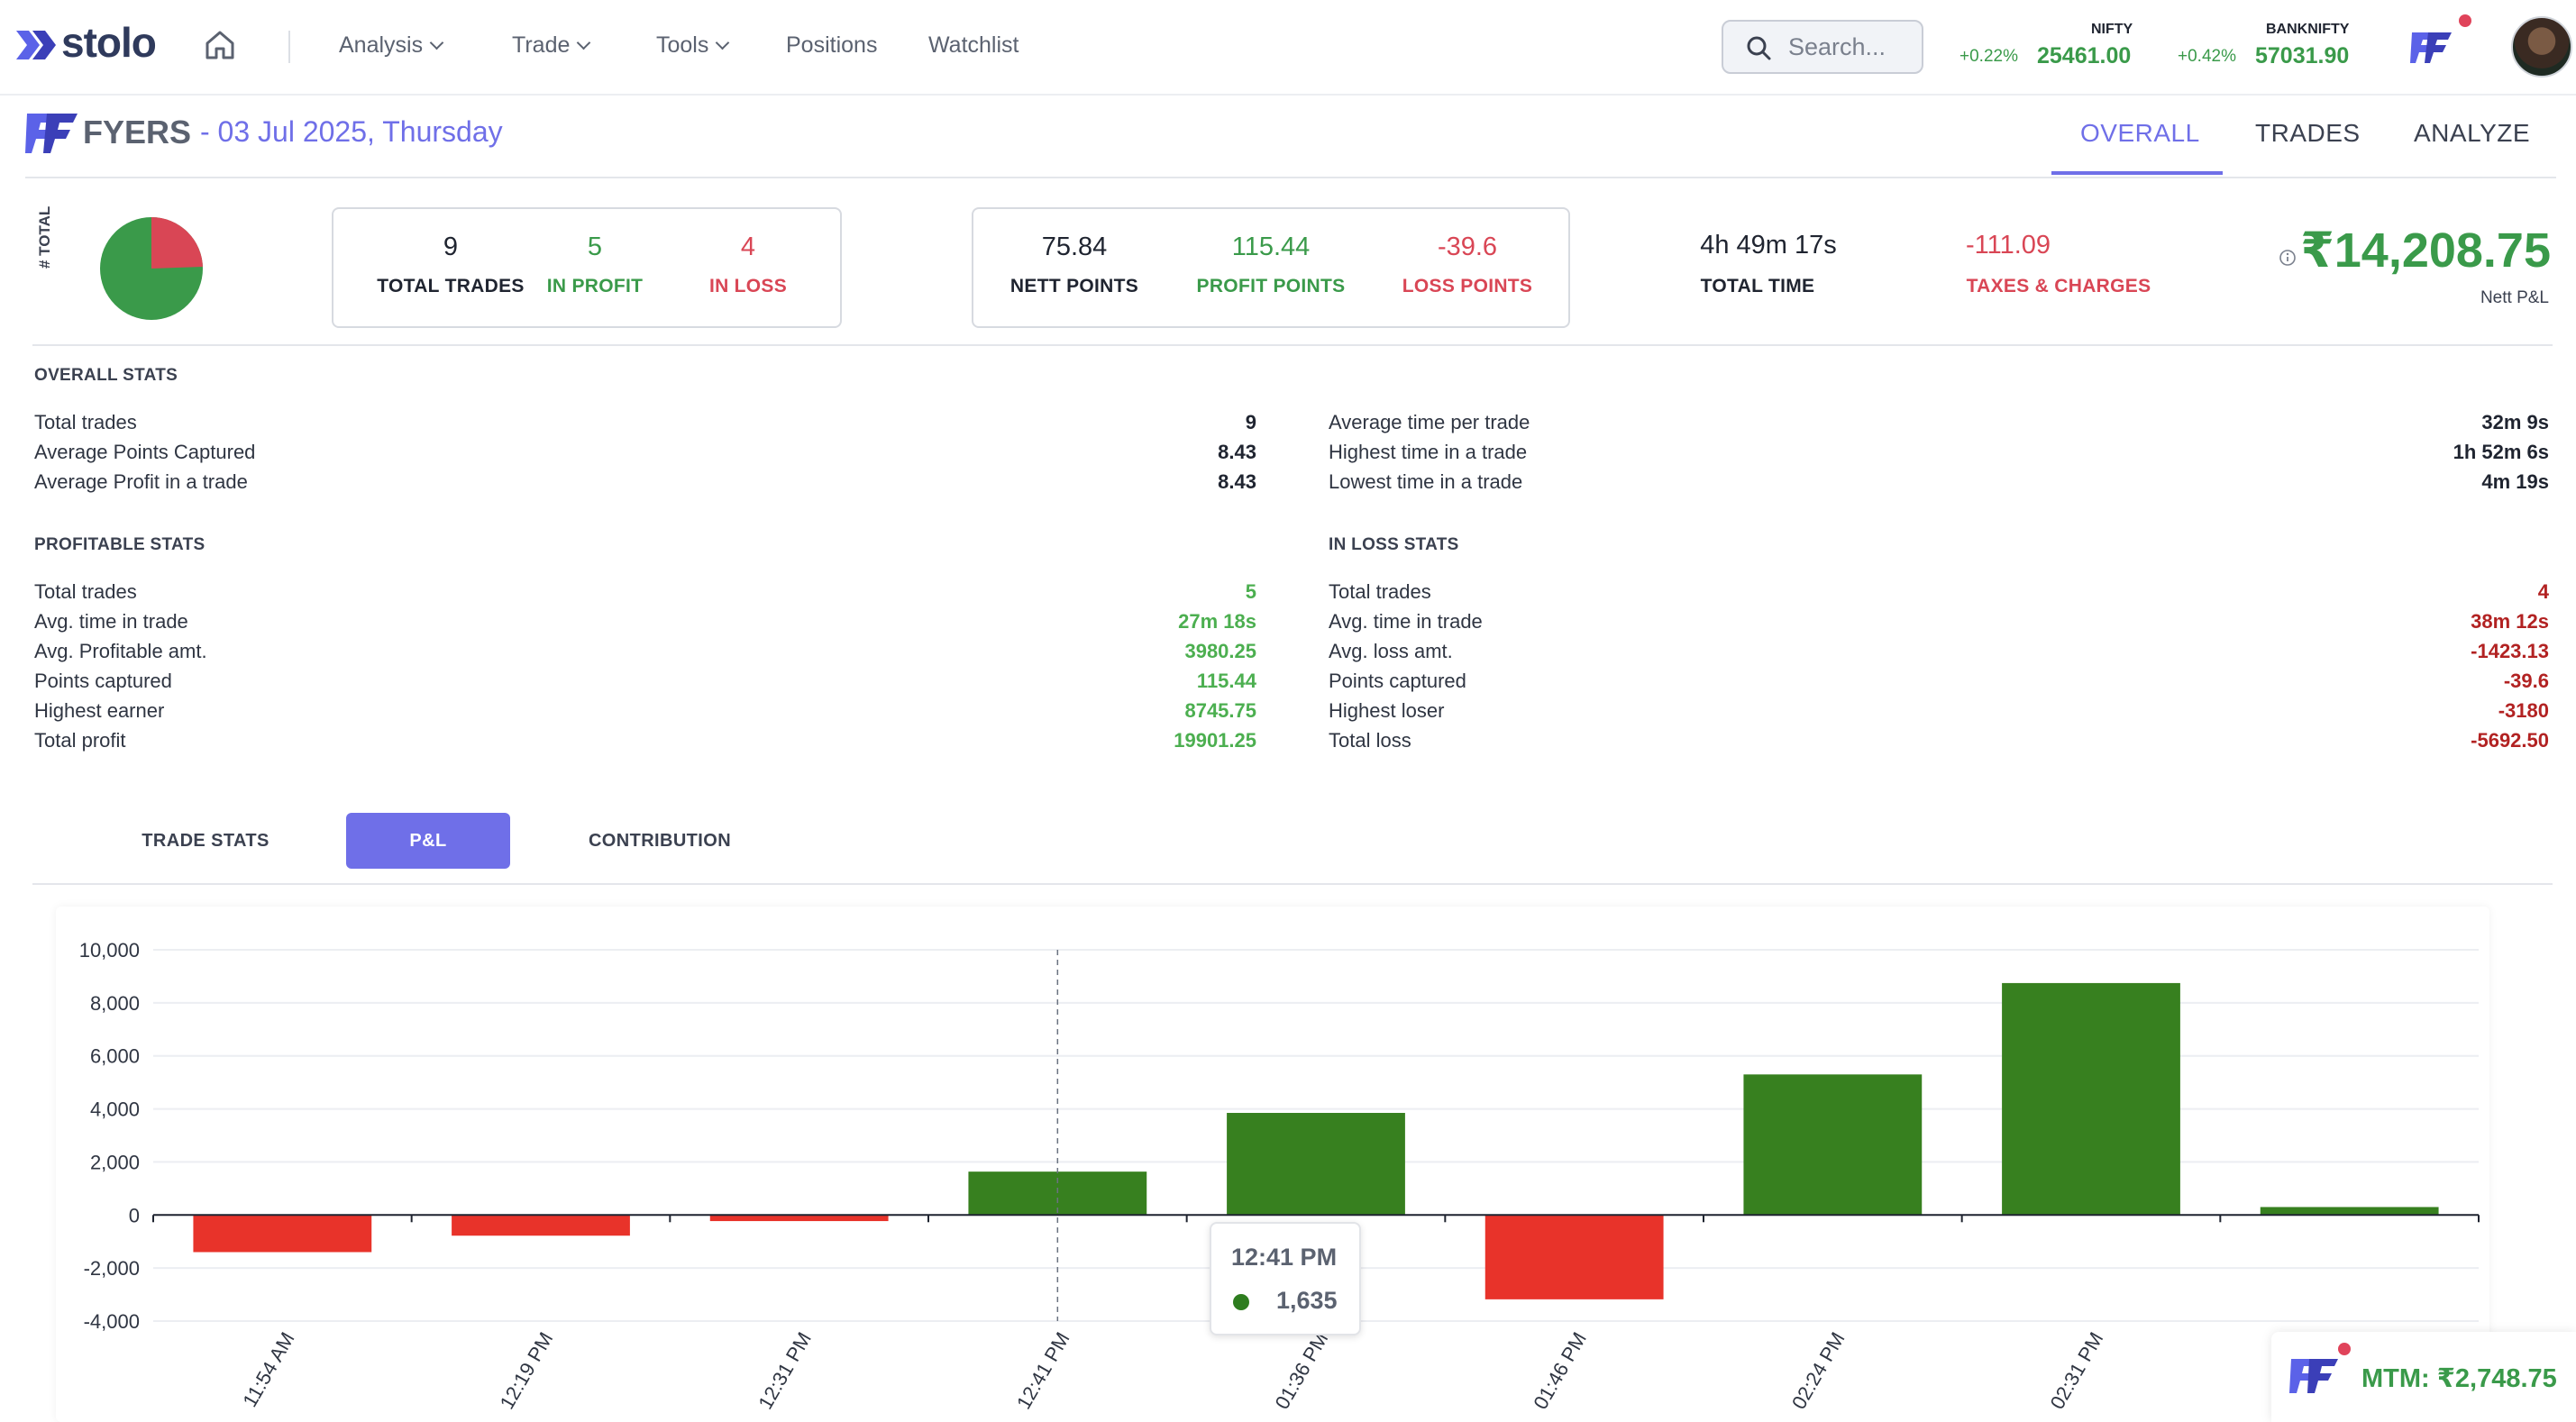 Image resolution: width=2576 pixels, height=1422 pixels. Describe the element at coordinates (451, 286) in the screenshot. I see `total-trades-label: TOTAL TRADES` at that location.